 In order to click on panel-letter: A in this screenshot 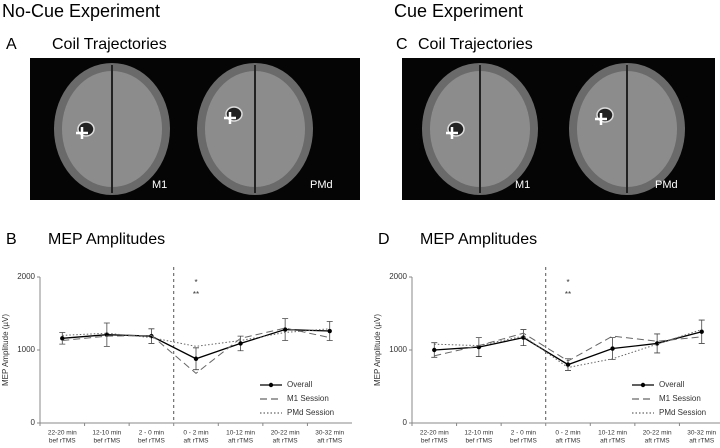, I will do `click(11, 44)`.